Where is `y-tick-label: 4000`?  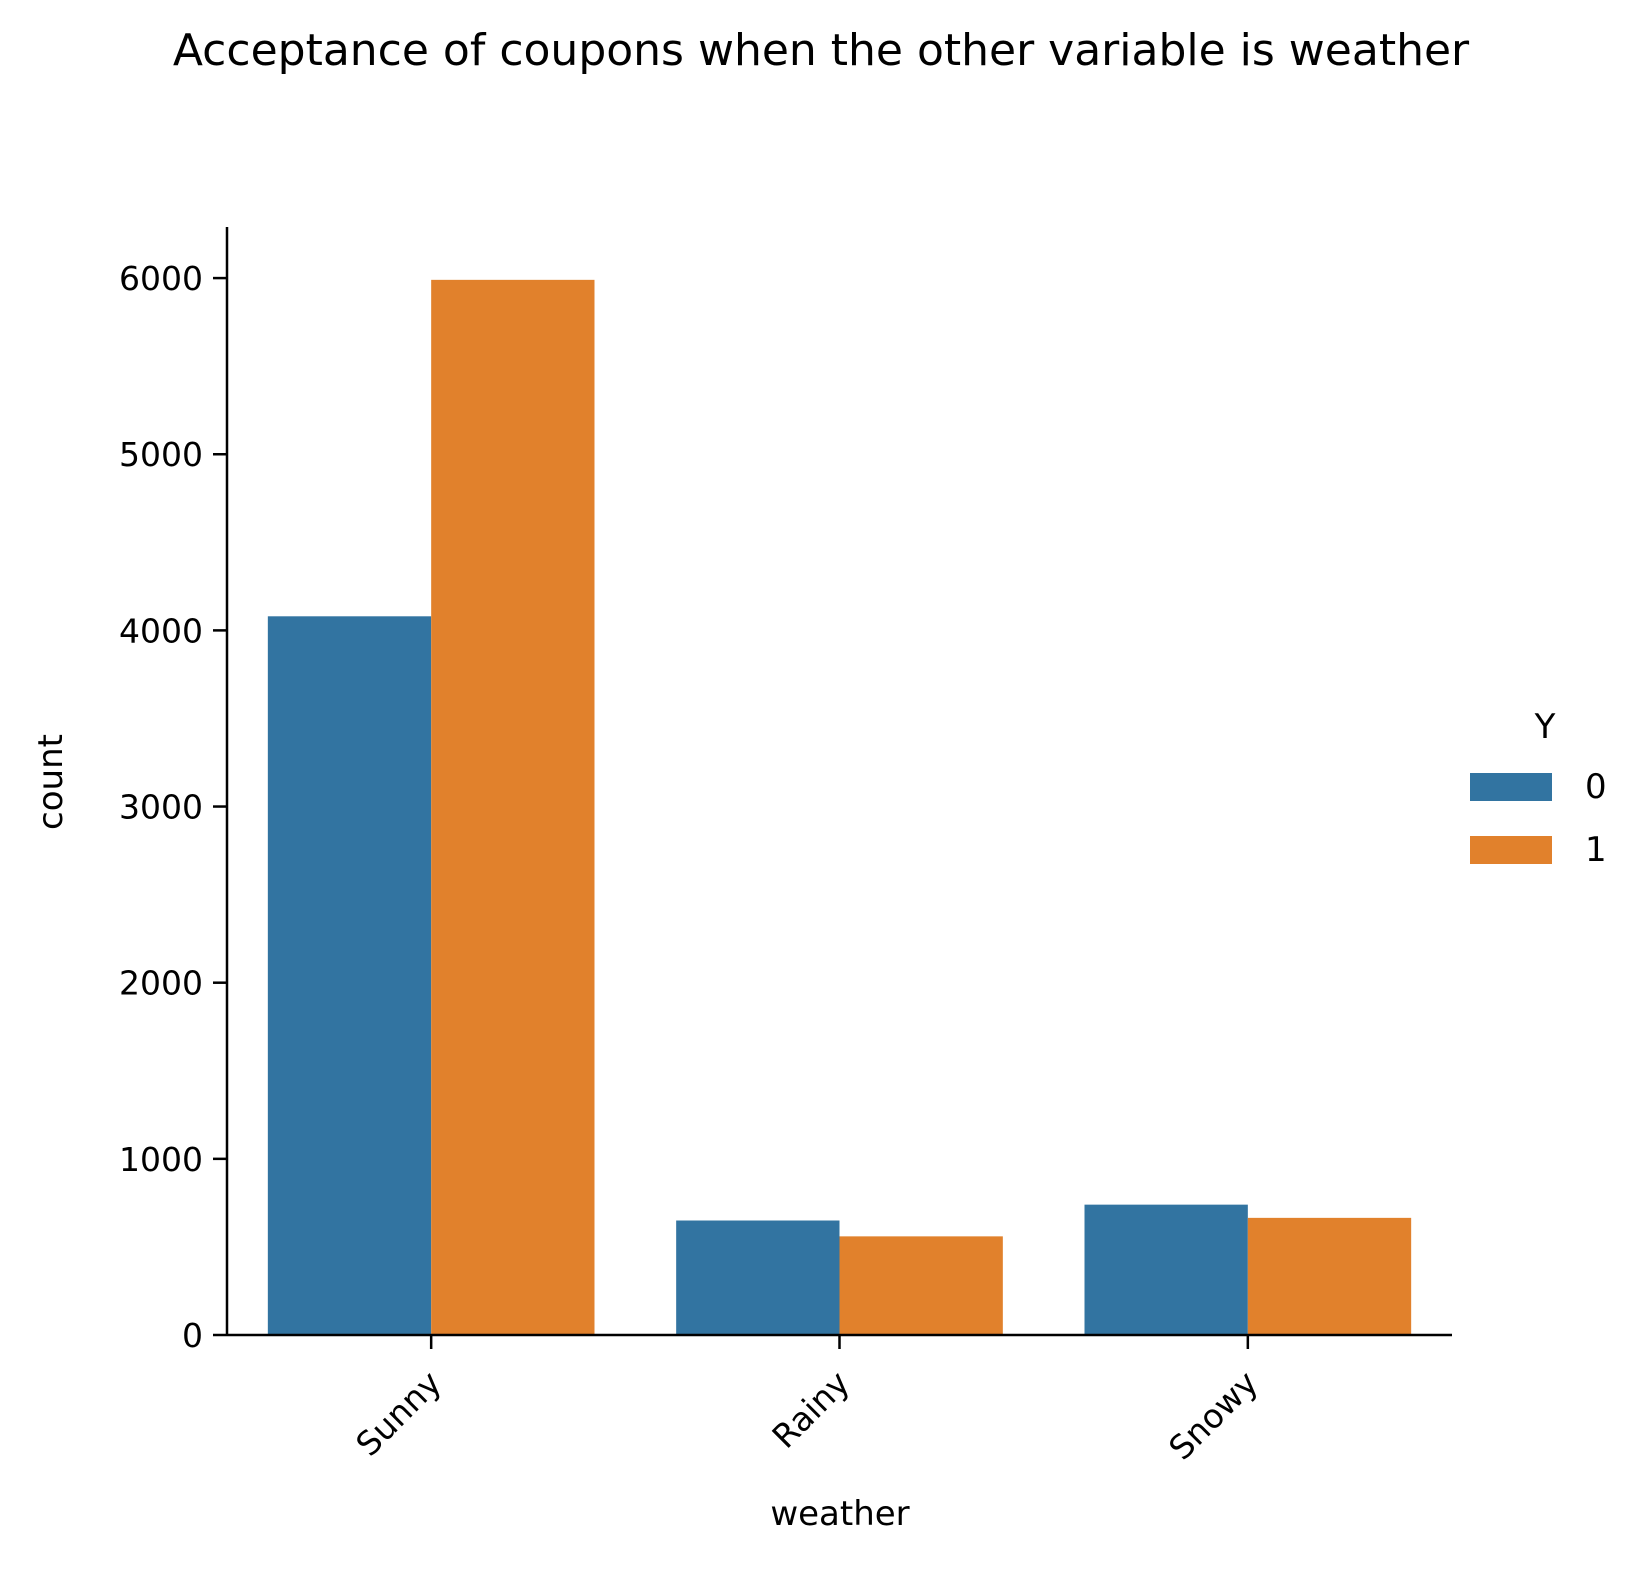
y-tick-label: 4000 is located at coordinates (161, 630).